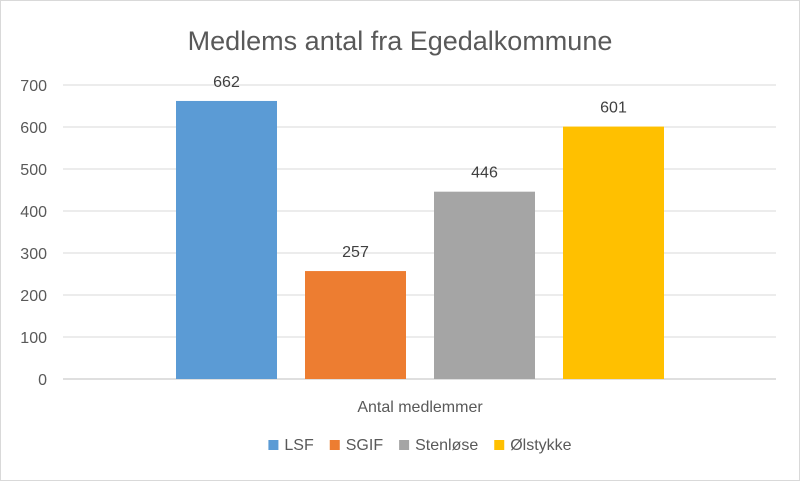 The height and width of the screenshot is (481, 800). What do you see at coordinates (33, 128) in the screenshot?
I see `y-tick-label: 600` at bounding box center [33, 128].